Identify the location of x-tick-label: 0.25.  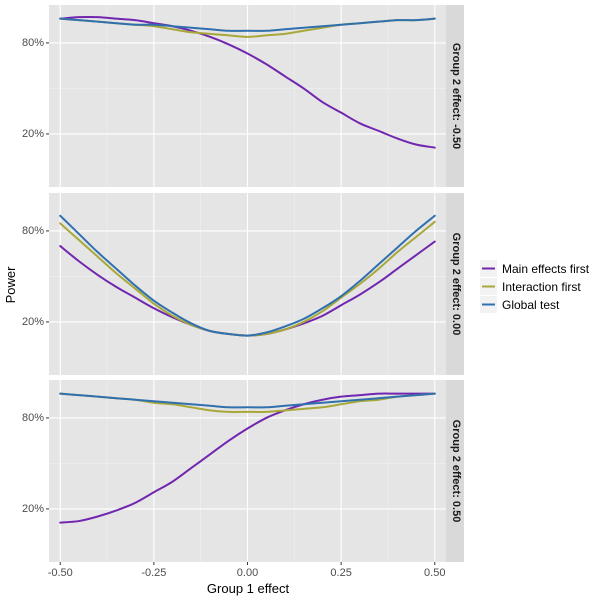
(340, 573).